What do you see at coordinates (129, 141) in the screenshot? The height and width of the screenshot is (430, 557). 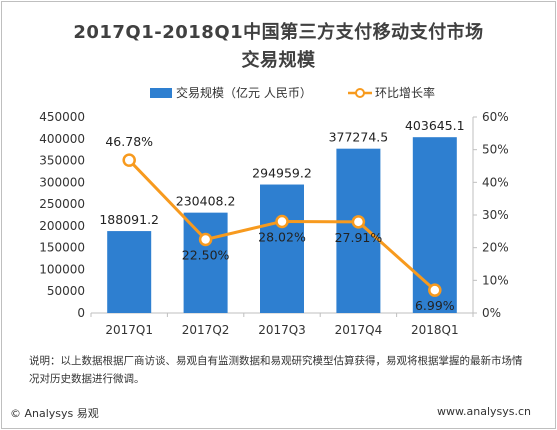 I see `growth-data-label: 46.78%` at bounding box center [129, 141].